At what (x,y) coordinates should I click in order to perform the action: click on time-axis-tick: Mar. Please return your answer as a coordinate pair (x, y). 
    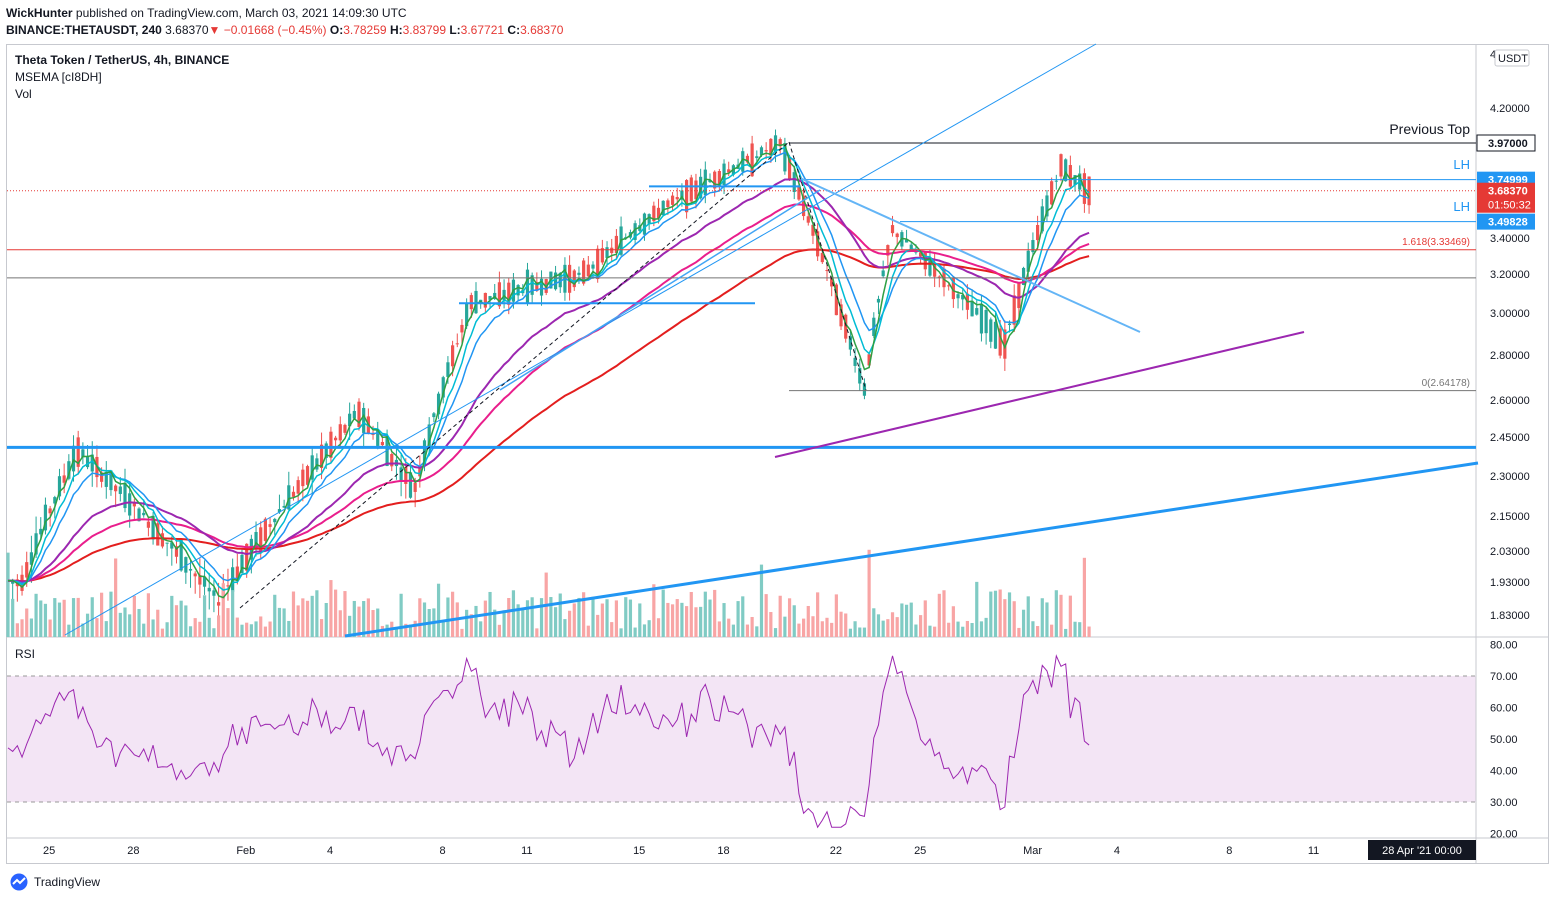
    Looking at the image, I should click on (1032, 851).